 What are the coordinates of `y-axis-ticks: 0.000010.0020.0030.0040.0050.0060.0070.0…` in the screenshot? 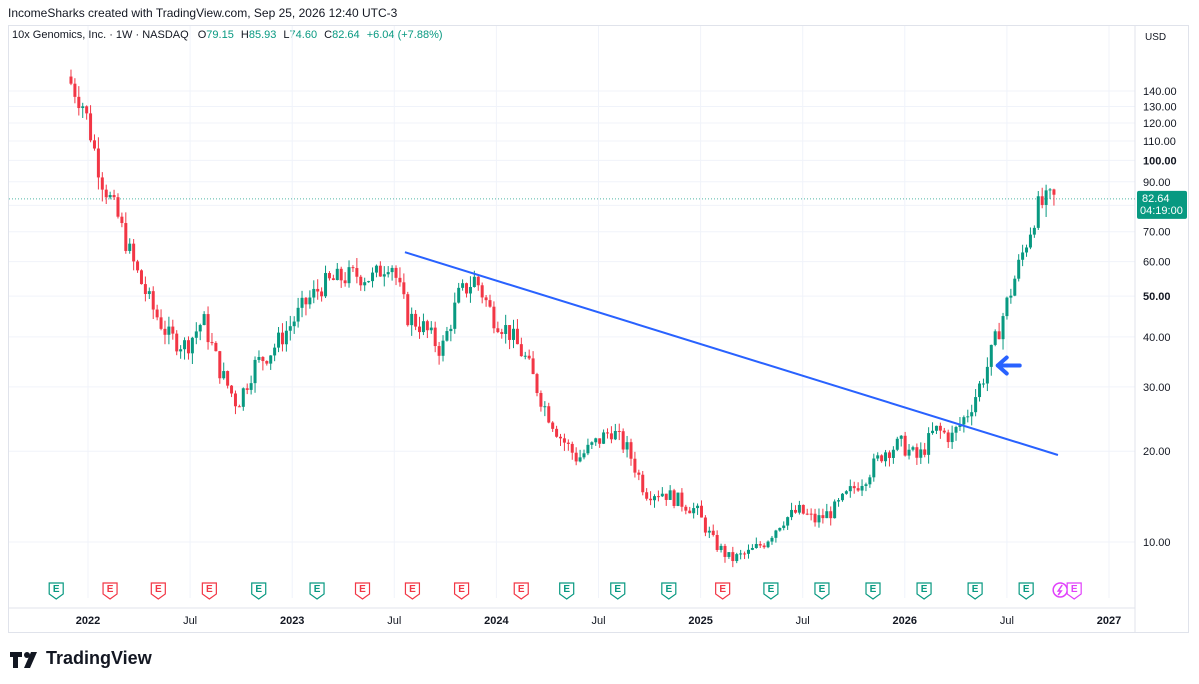 It's located at (1160, 317).